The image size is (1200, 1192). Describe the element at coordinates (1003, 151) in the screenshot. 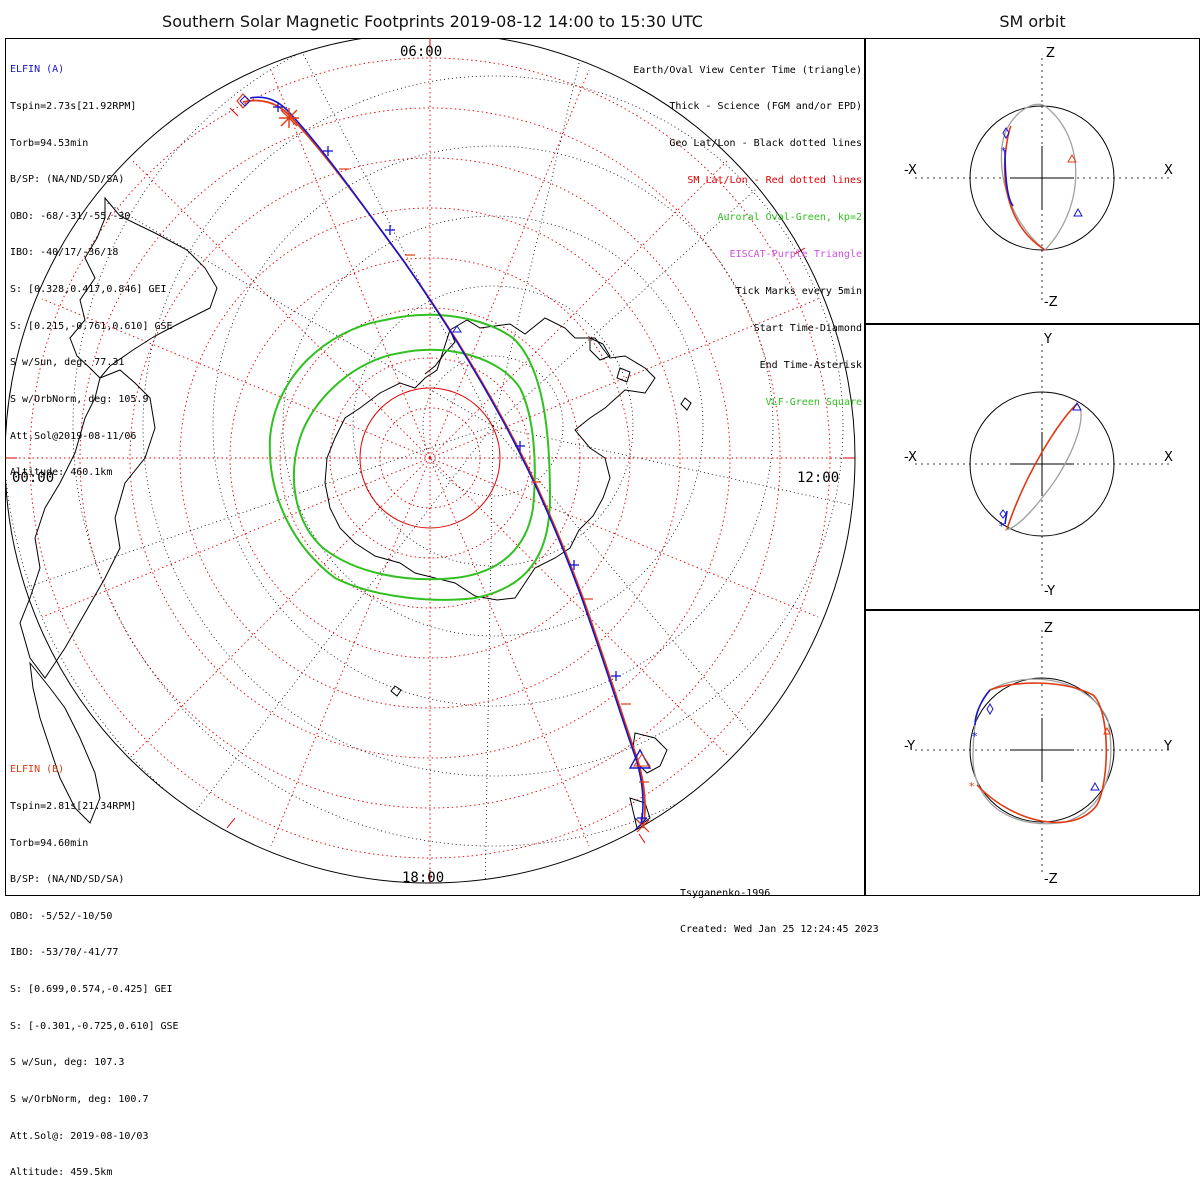

I see `panel-xz-asterisk: *` at that location.